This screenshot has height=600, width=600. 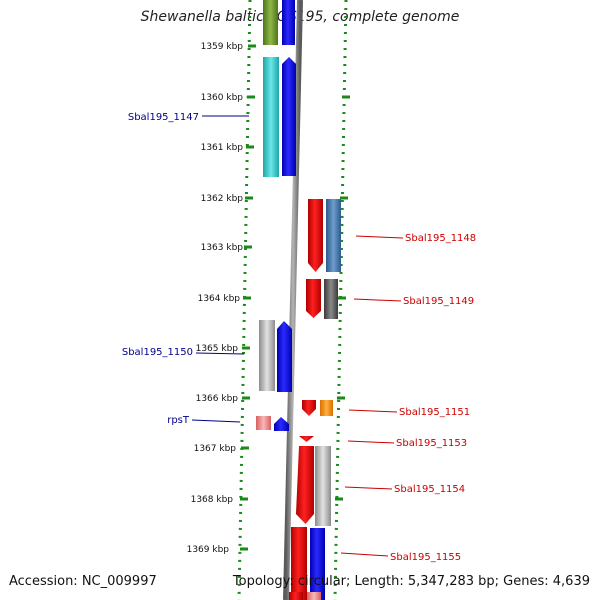 What do you see at coordinates (425, 557) in the screenshot?
I see `gene-label-sbal195-1155: Sbal195_1155` at bounding box center [425, 557].